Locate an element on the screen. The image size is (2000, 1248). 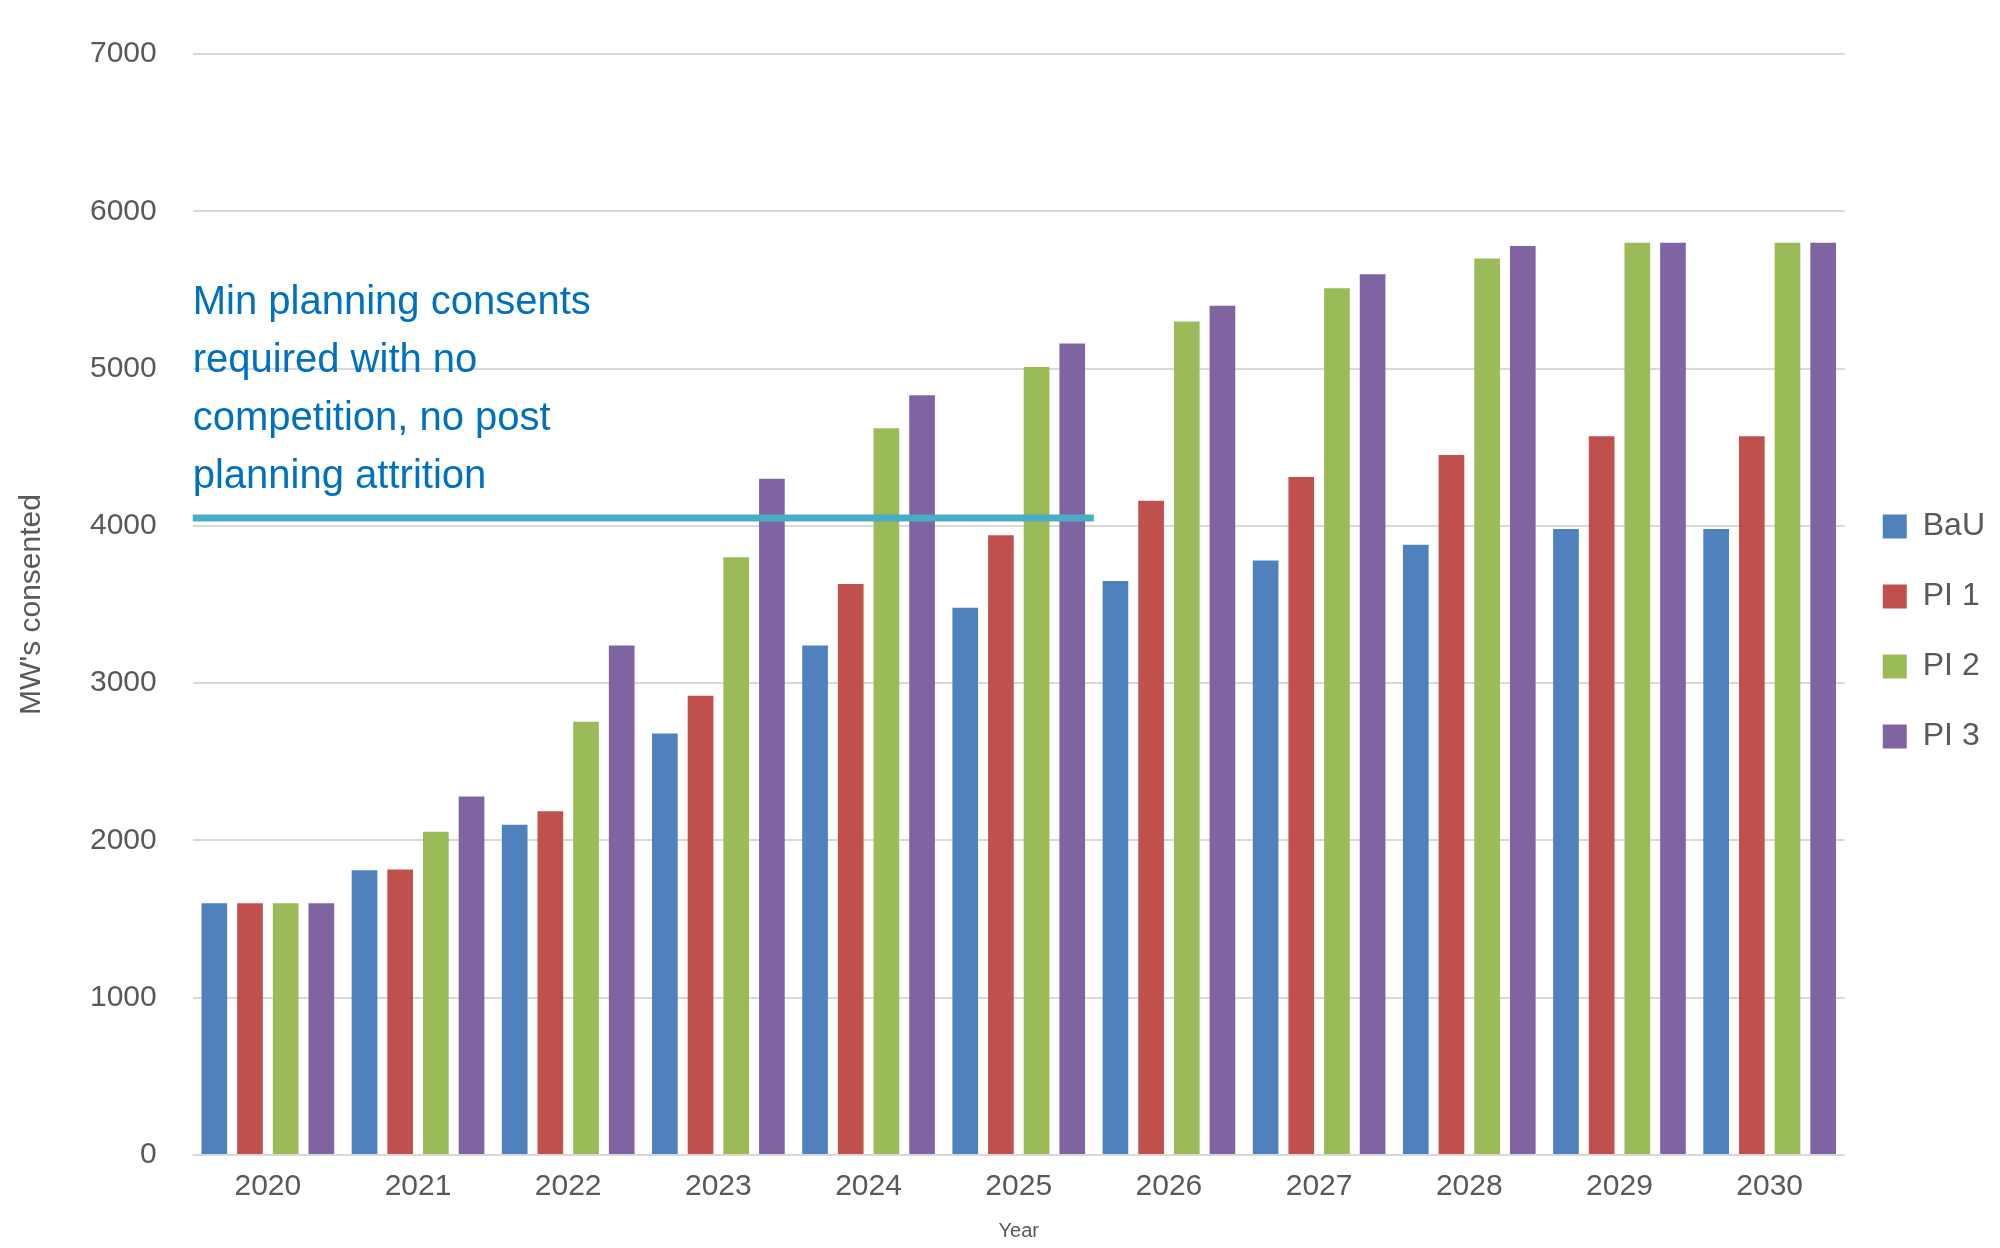
x-tick-label: 2027 is located at coordinates (1319, 1185).